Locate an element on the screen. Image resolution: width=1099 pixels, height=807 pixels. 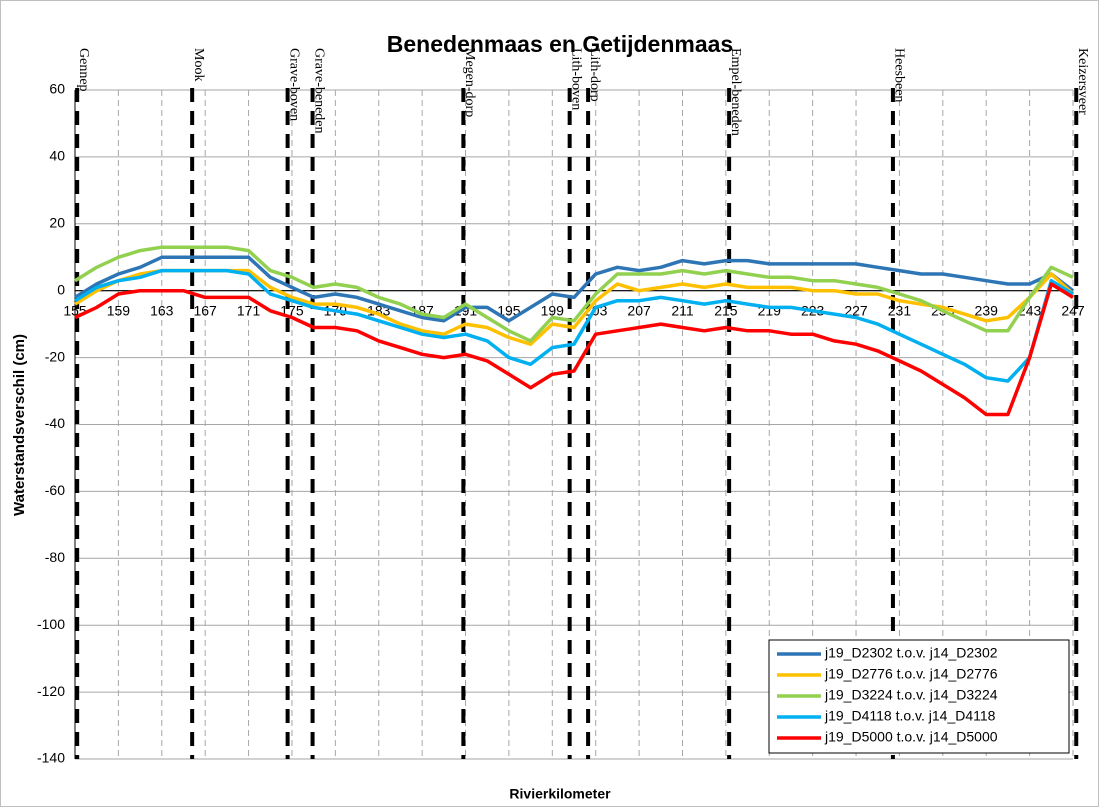
marker-label: Heesbeen is located at coordinates (899, 75).